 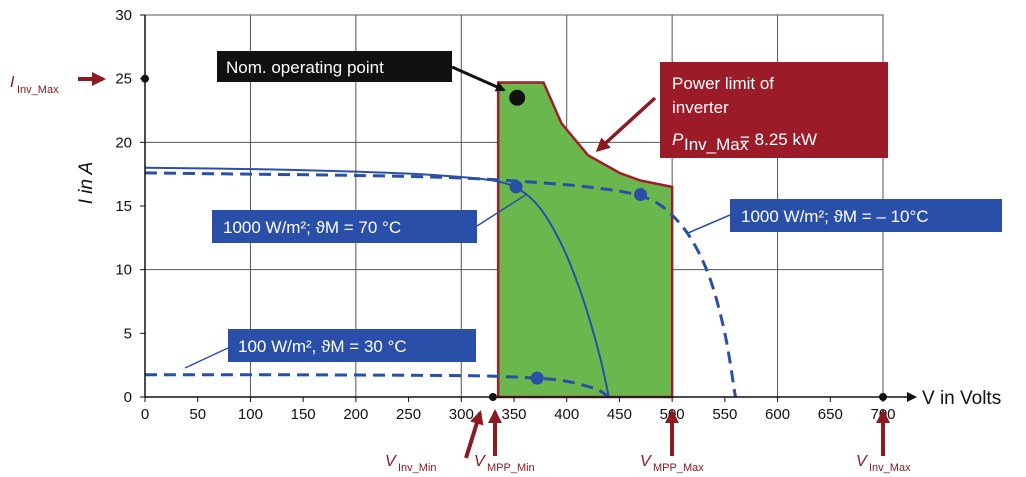 I want to click on x-tick-label: 150, so click(x=303, y=414).